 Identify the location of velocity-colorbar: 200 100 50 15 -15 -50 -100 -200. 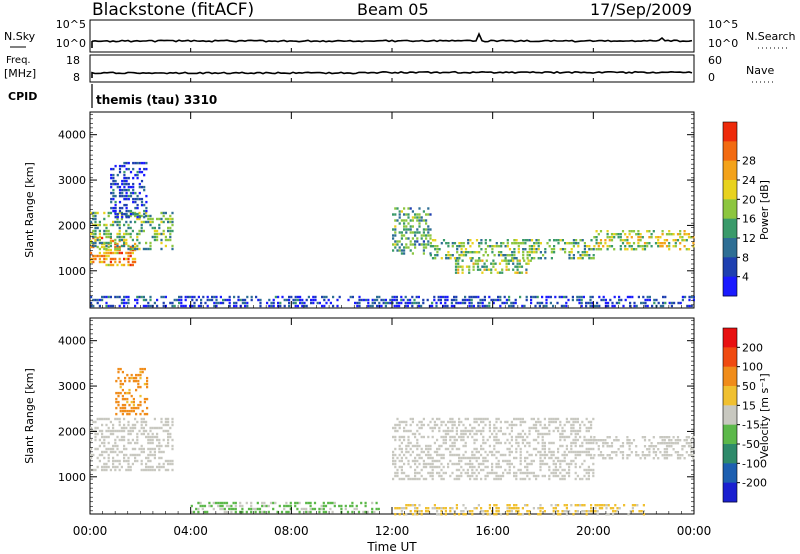
(744, 415).